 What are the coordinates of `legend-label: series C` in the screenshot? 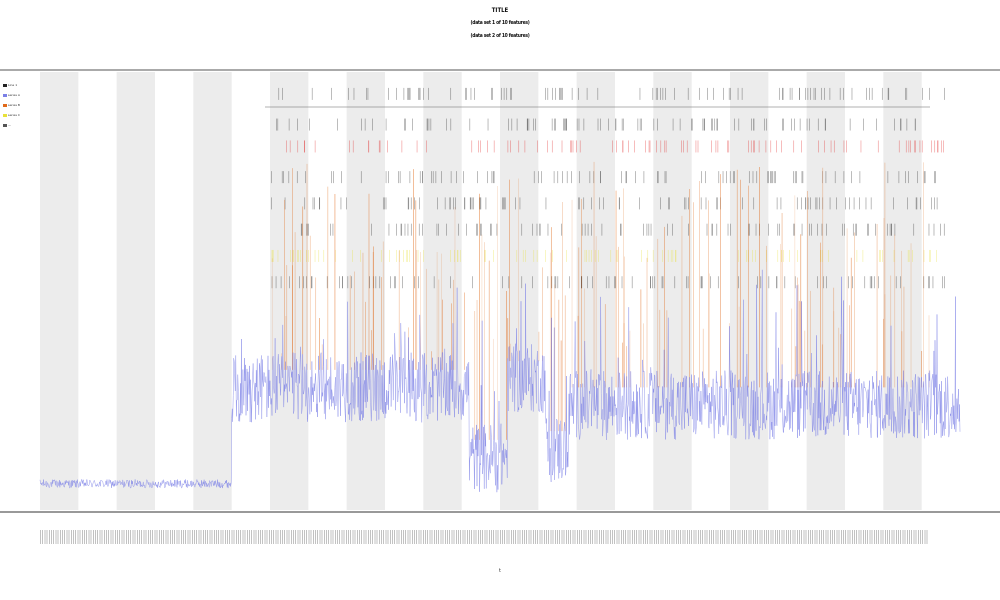 It's located at (14, 115).